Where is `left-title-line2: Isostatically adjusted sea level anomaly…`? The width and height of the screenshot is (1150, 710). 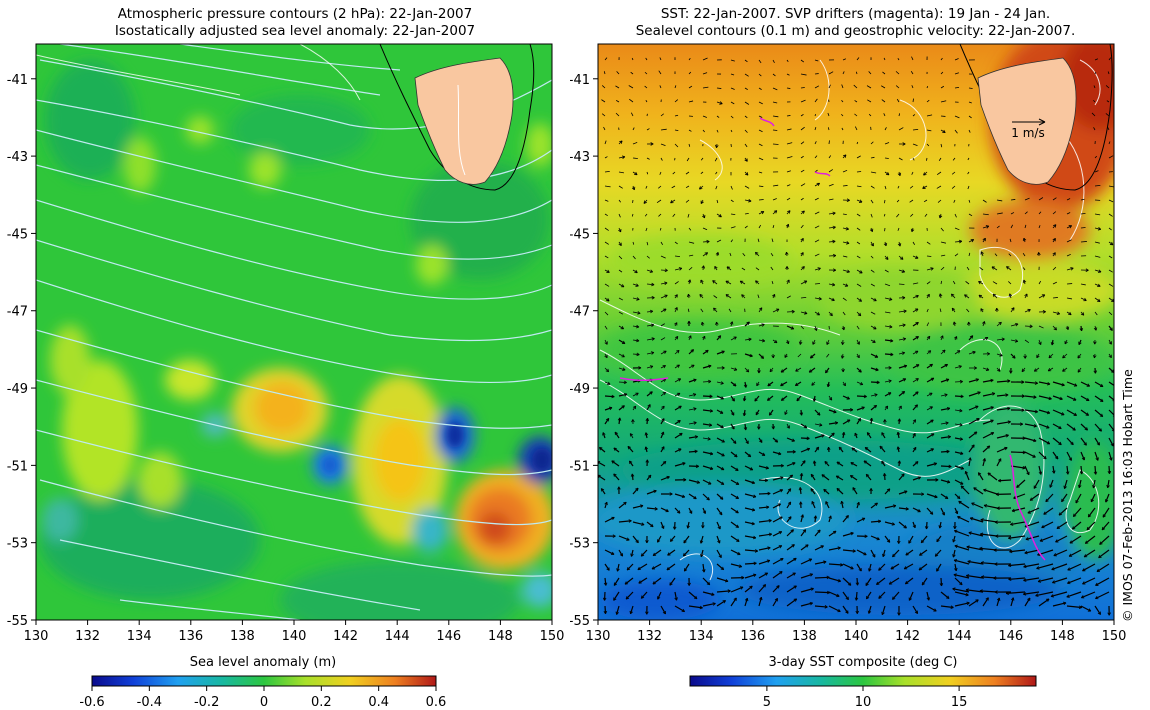 left-title-line2: Isostatically adjusted sea level anomaly… is located at coordinates (295, 31).